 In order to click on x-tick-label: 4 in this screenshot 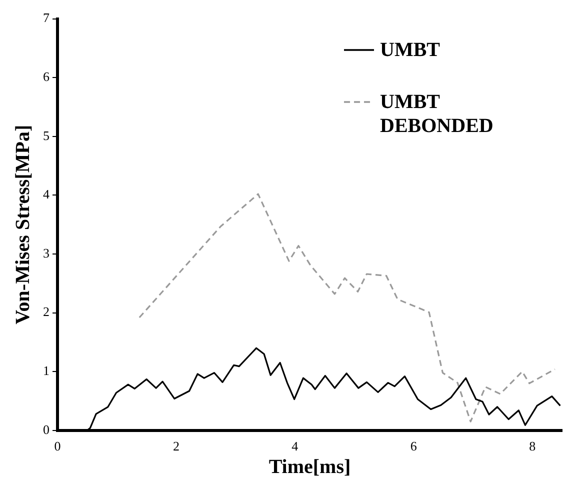, I will do `click(295, 446)`.